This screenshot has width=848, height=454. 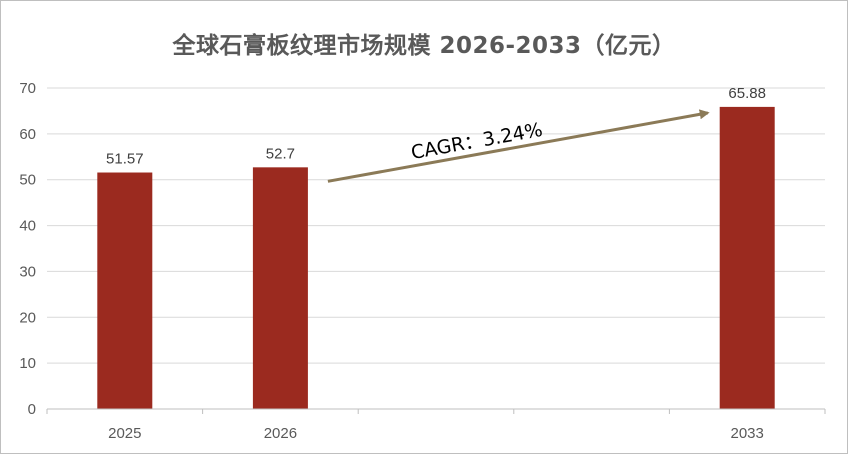 I want to click on y-tick-label: 40, so click(x=27, y=226).